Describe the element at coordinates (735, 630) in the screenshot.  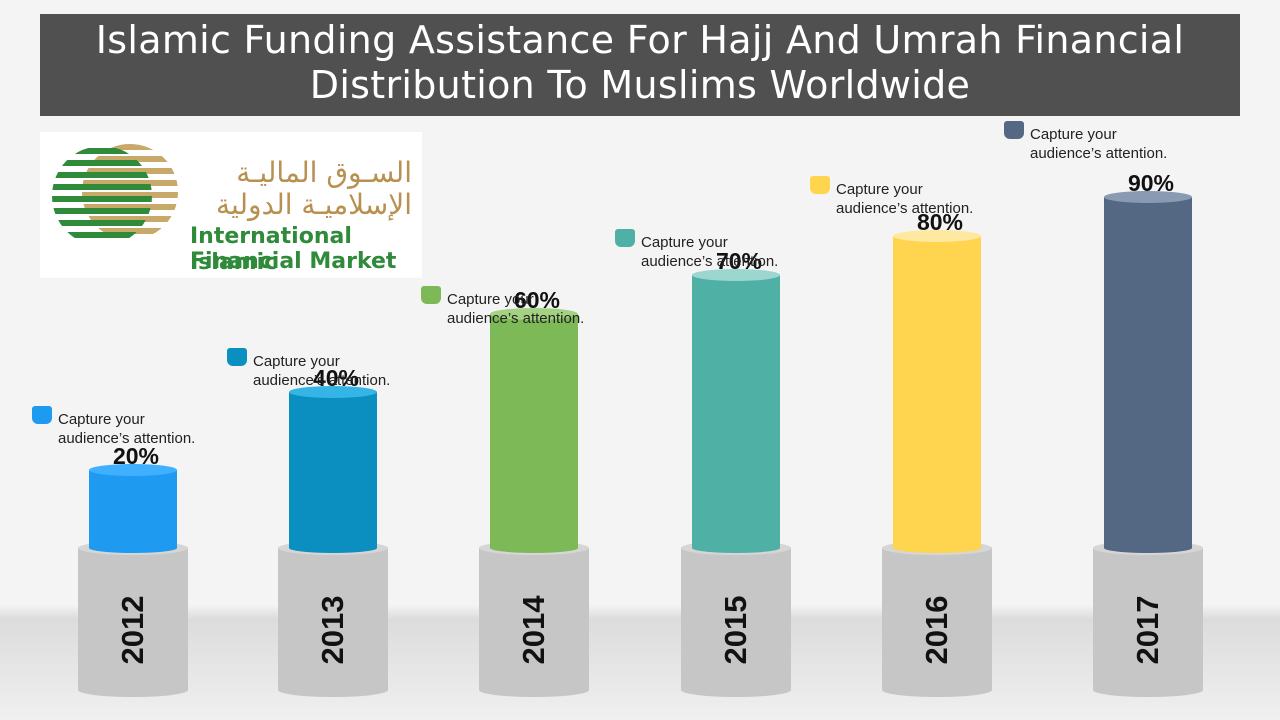
I see `year-label: 2015` at that location.